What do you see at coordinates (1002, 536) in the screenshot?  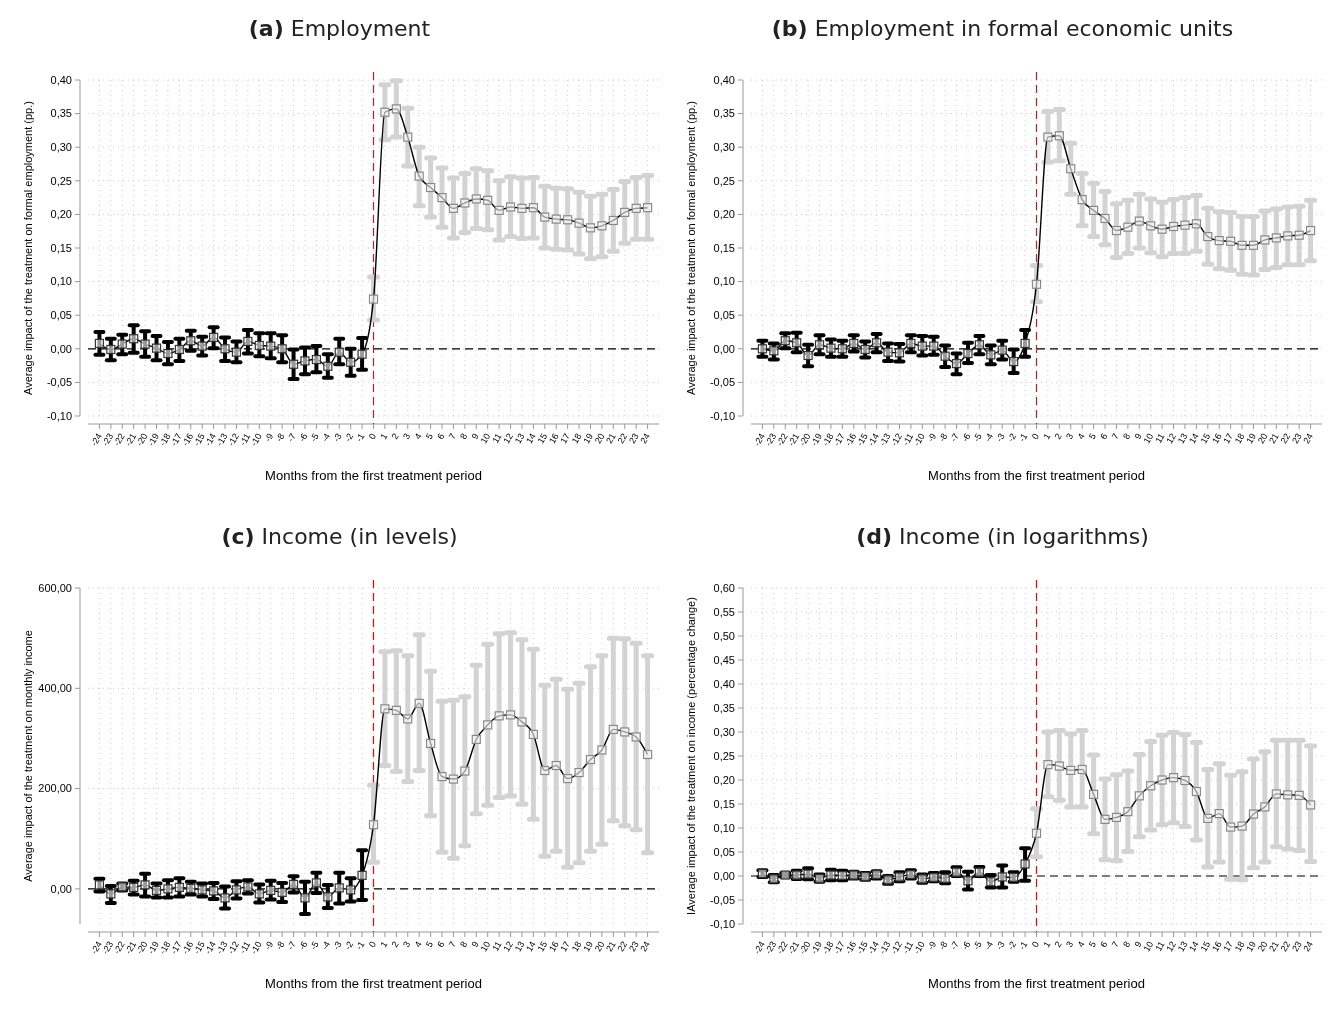 I see `chart-title: (d) Income (in logarithms)` at bounding box center [1002, 536].